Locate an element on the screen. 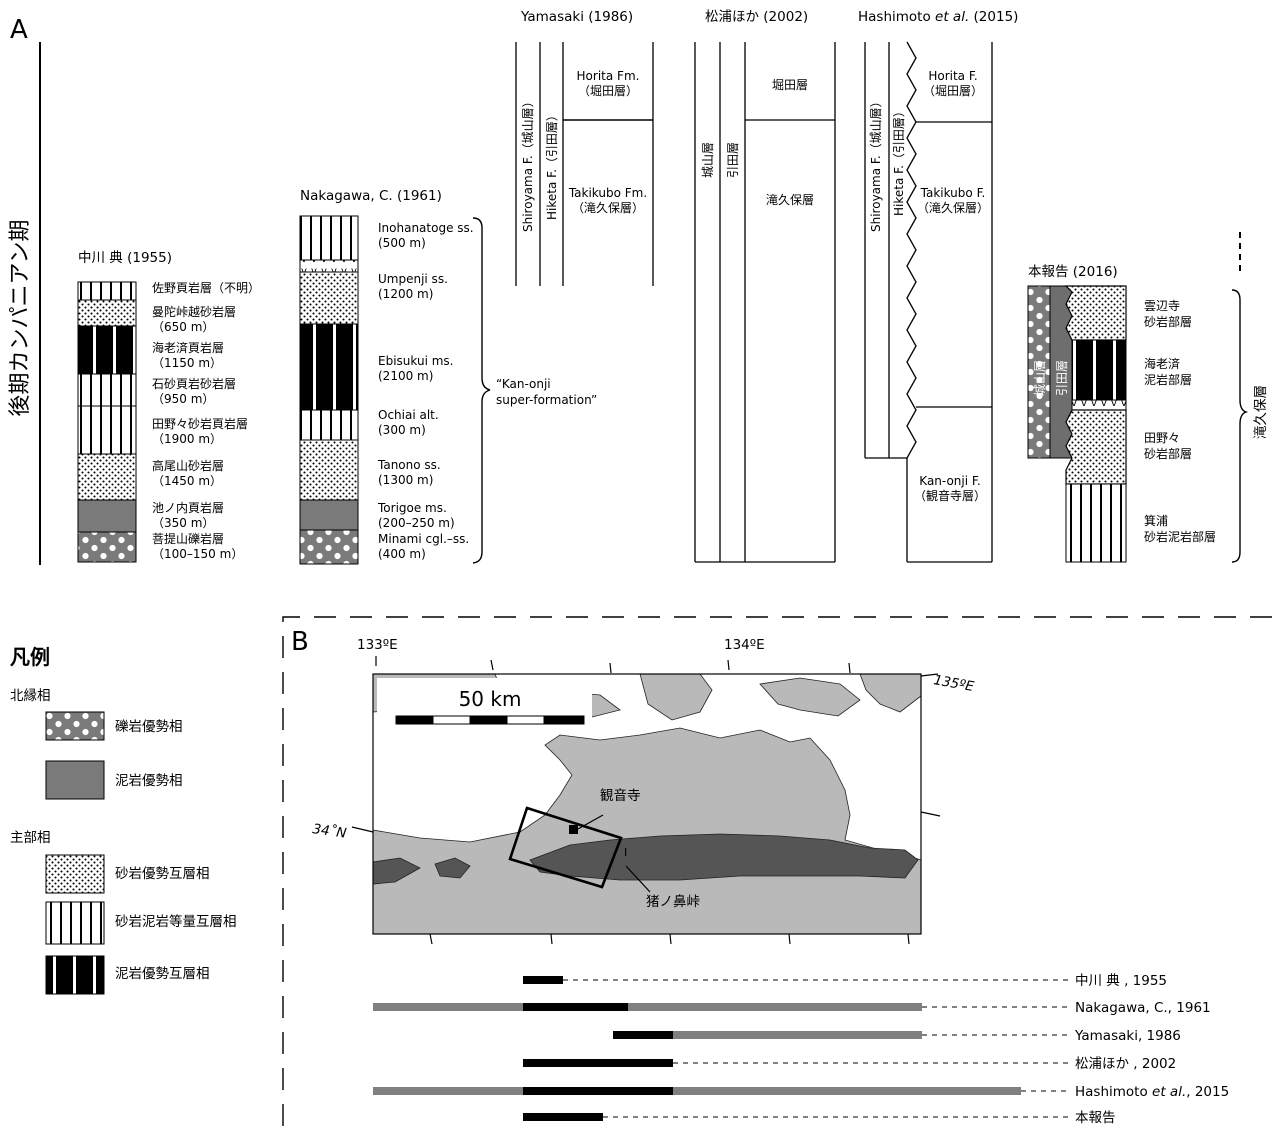 The height and width of the screenshot is (1126, 1283). unit-thickness: (200–250 m) is located at coordinates (416, 523).